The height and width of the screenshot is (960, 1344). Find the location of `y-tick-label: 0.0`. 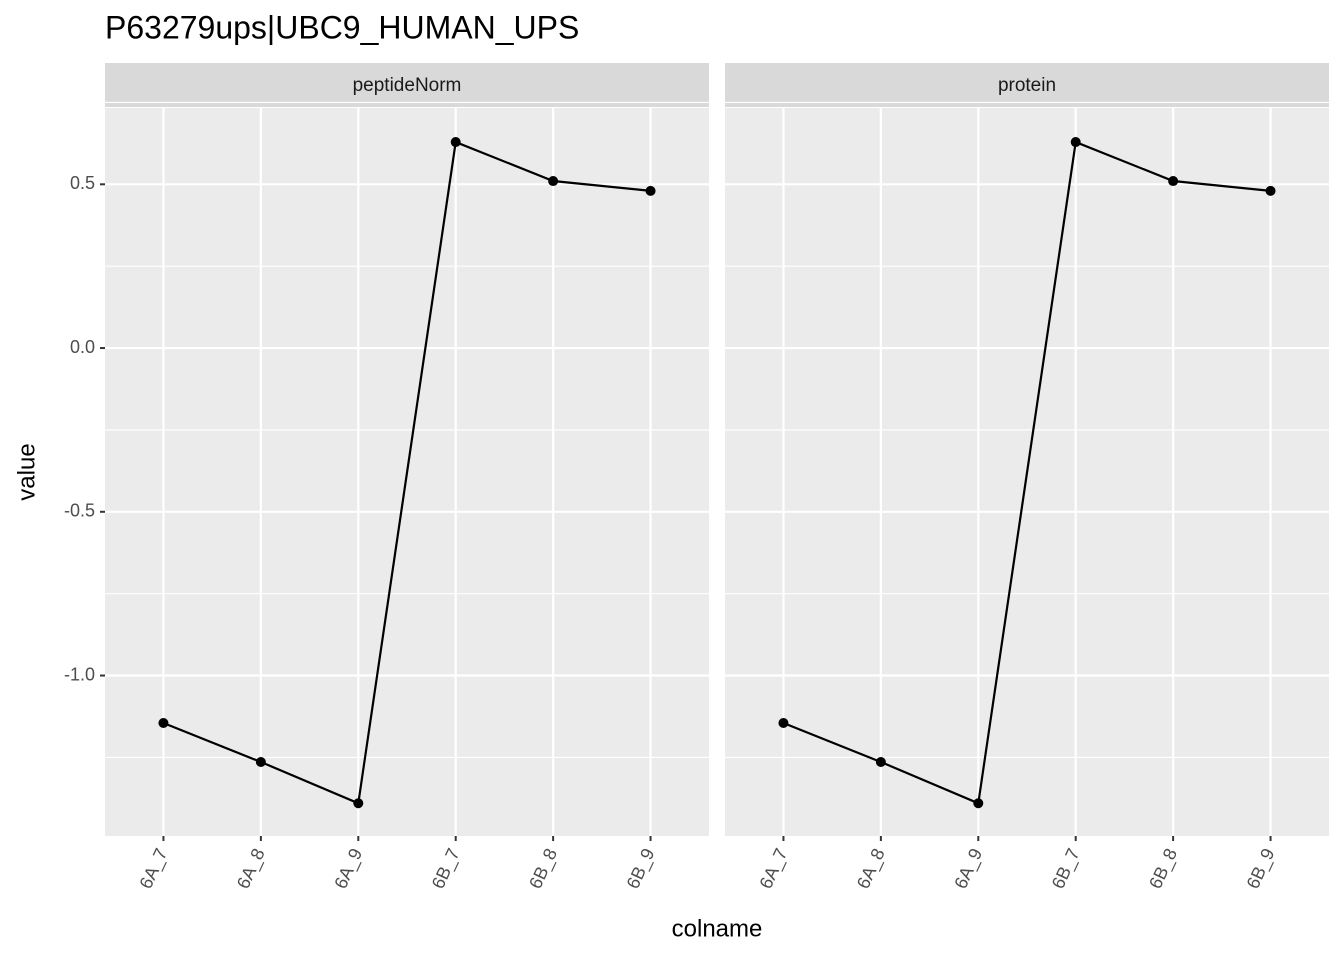

y-tick-label: 0.0 is located at coordinates (82, 347).